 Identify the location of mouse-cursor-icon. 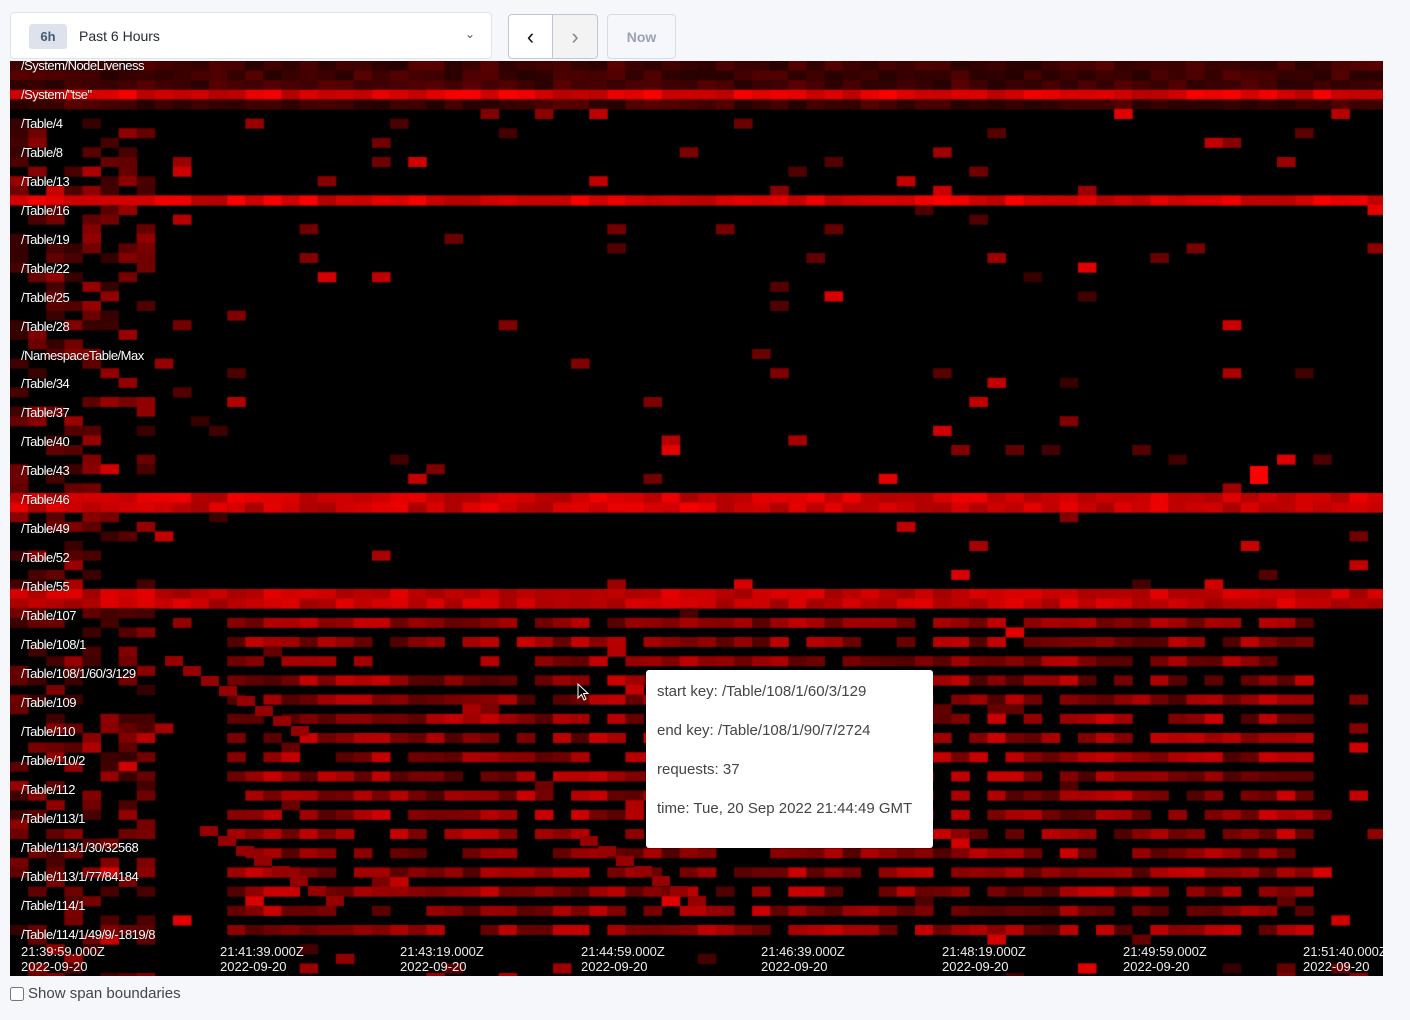
(583, 692).